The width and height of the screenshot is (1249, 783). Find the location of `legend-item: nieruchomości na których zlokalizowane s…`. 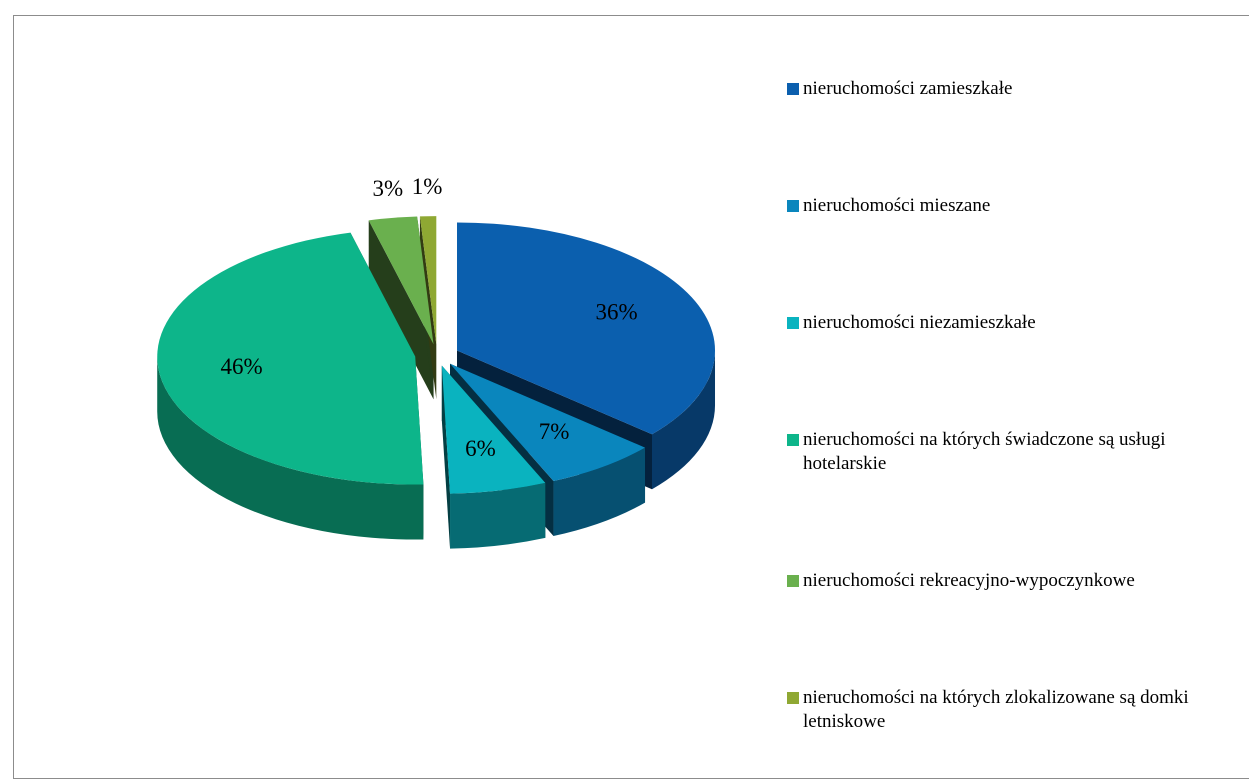

legend-item: nieruchomości na których zlokalizowane s… is located at coordinates (1018, 710).